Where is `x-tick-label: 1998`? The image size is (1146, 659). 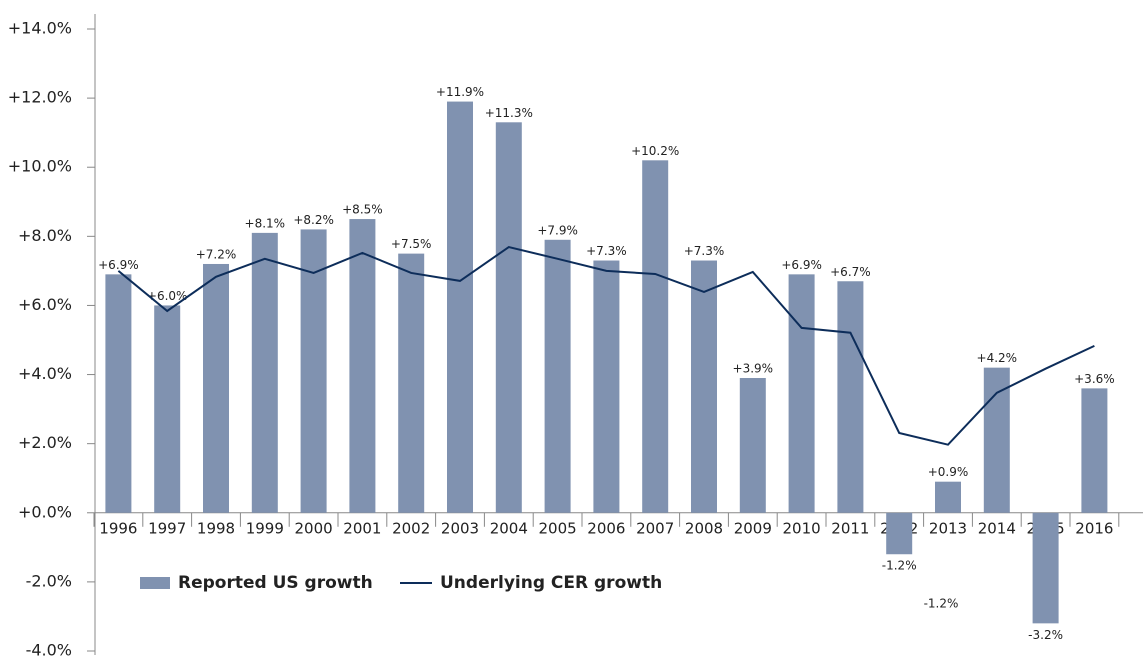 x-tick-label: 1998 is located at coordinates (216, 528).